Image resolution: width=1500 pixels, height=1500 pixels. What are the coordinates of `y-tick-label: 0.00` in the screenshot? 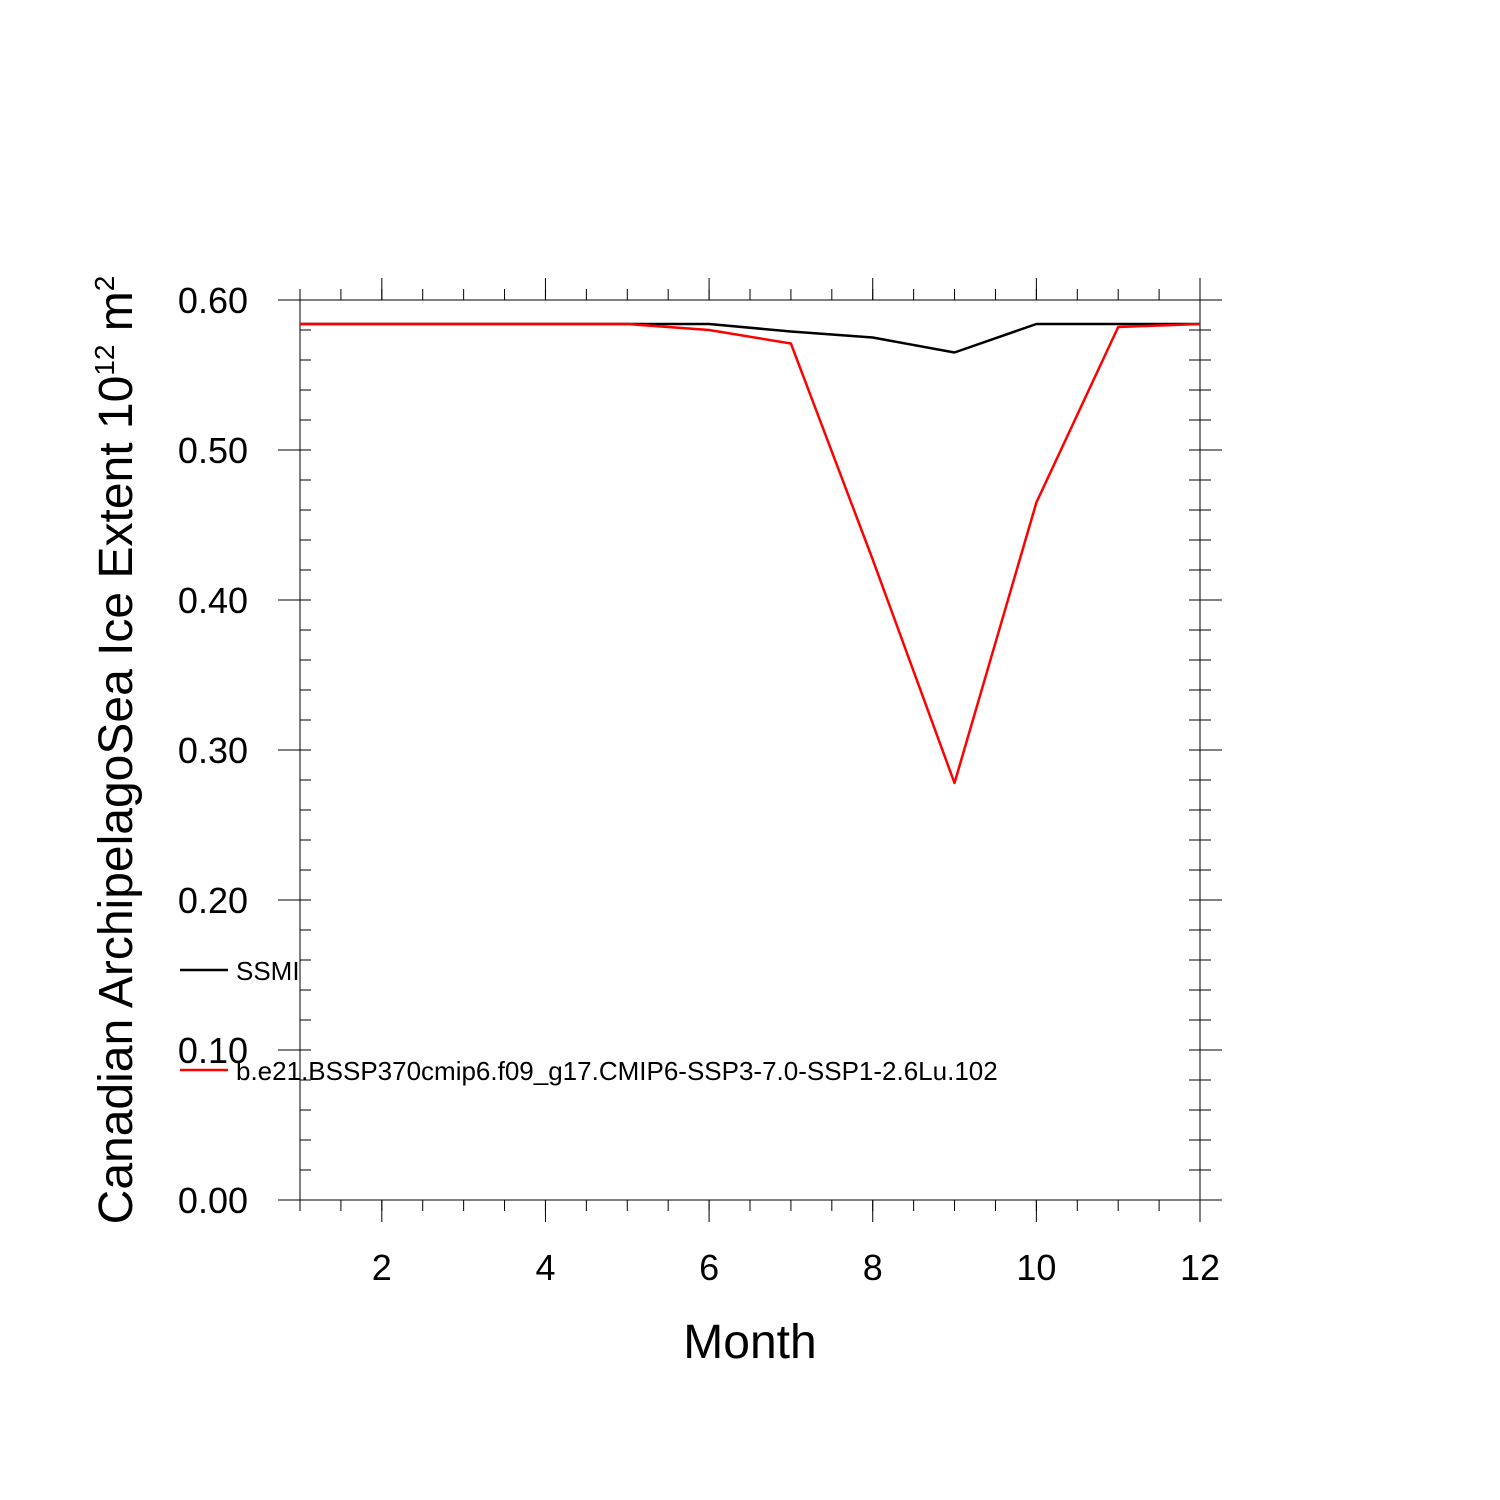 It's located at (213, 1200).